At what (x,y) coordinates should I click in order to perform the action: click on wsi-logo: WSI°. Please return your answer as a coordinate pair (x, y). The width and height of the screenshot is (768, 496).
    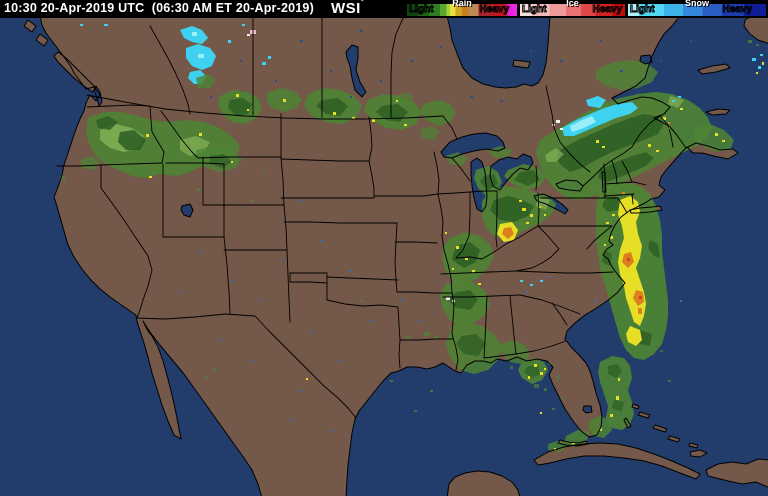
    Looking at the image, I should click on (348, 8).